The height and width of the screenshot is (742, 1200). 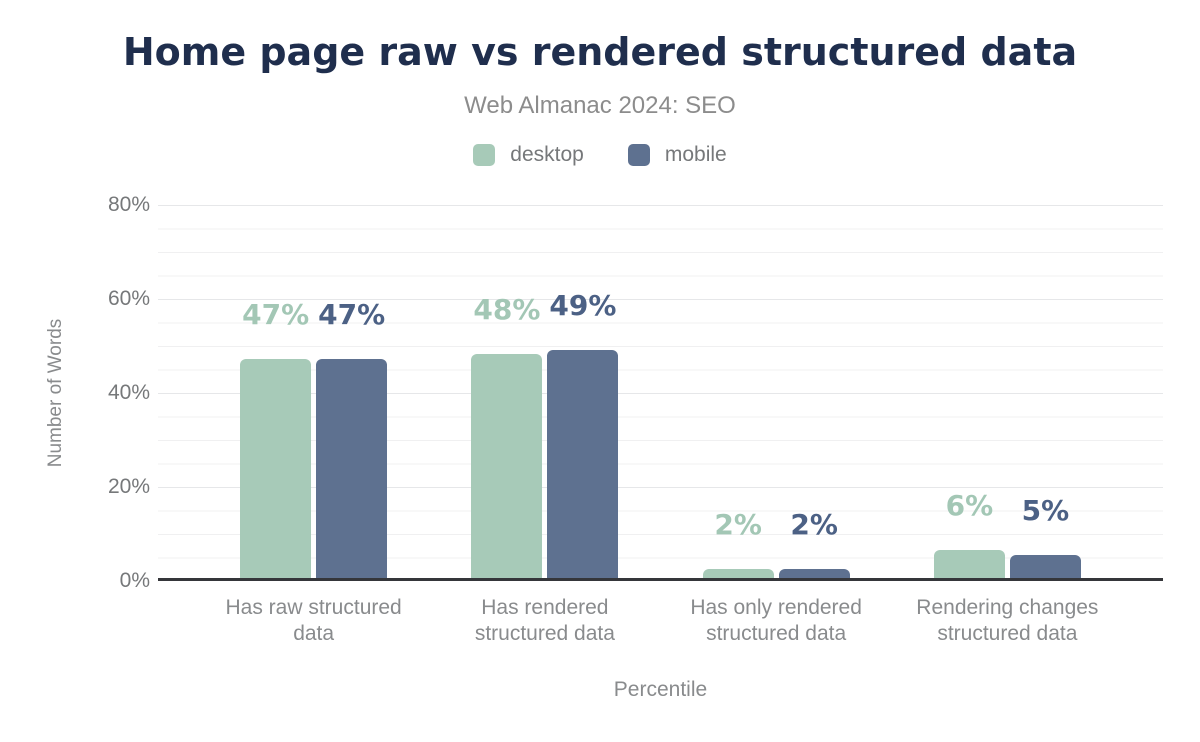 I want to click on bar-value-desktop: 47%, so click(x=276, y=315).